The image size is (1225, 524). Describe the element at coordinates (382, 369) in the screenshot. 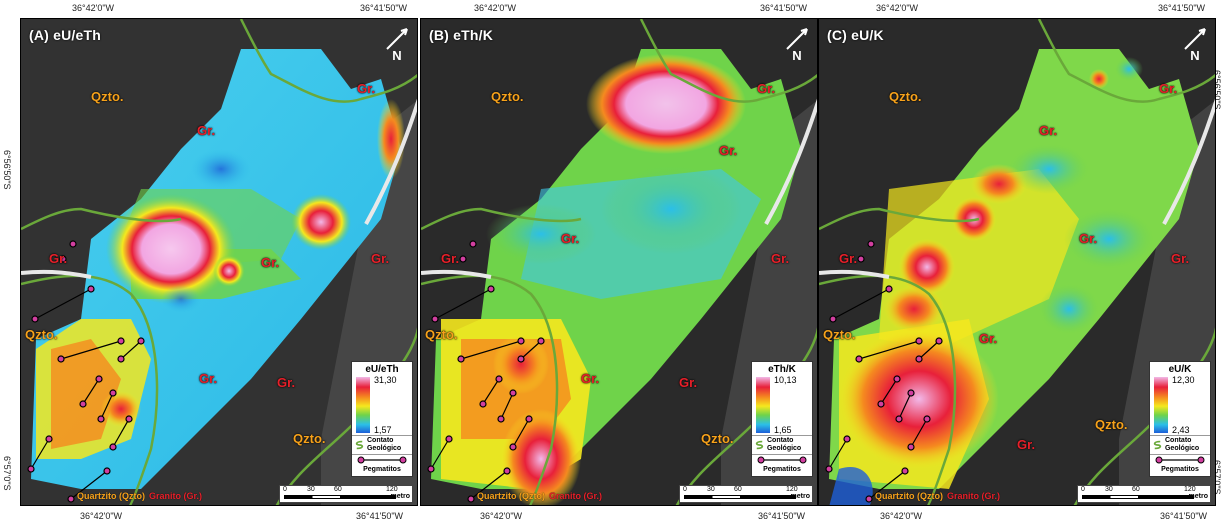

I see `legend-title: eU/eTh` at that location.